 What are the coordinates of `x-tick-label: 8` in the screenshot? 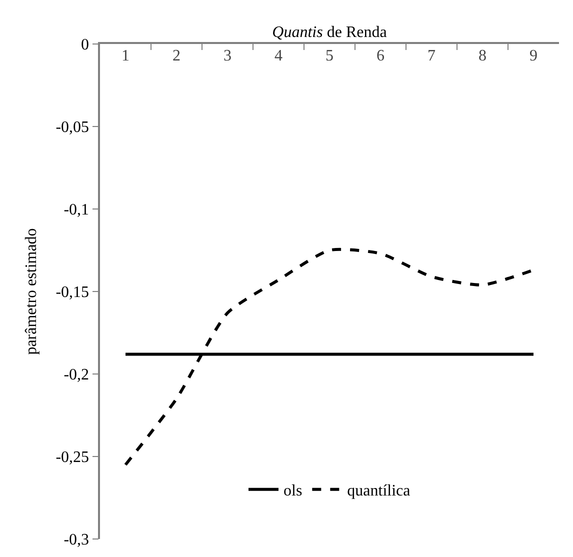 It's located at (482, 56).